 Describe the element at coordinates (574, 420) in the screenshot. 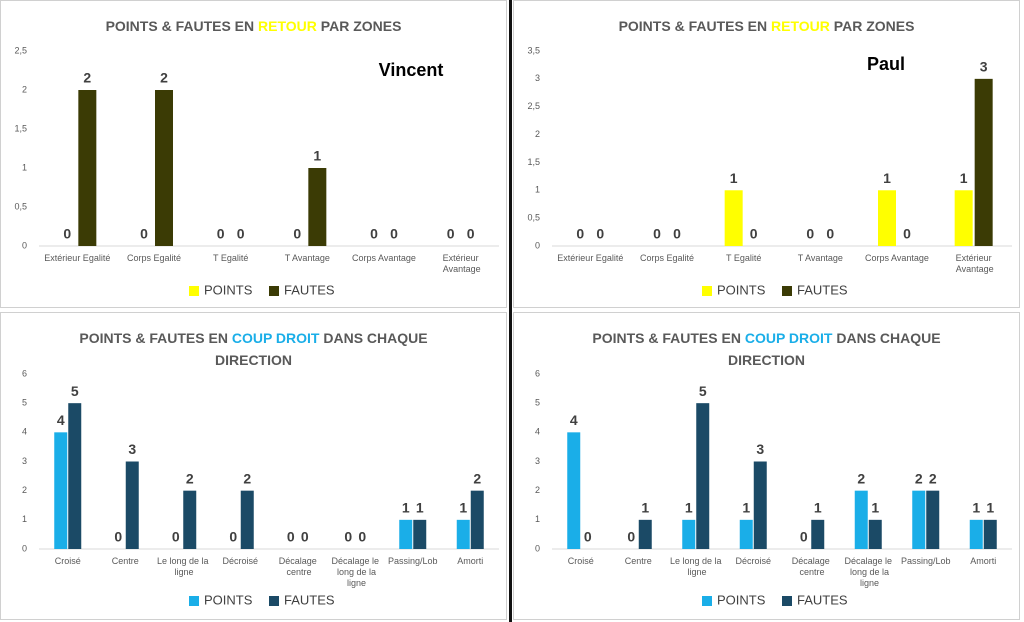

I see `data-label: 4` at that location.